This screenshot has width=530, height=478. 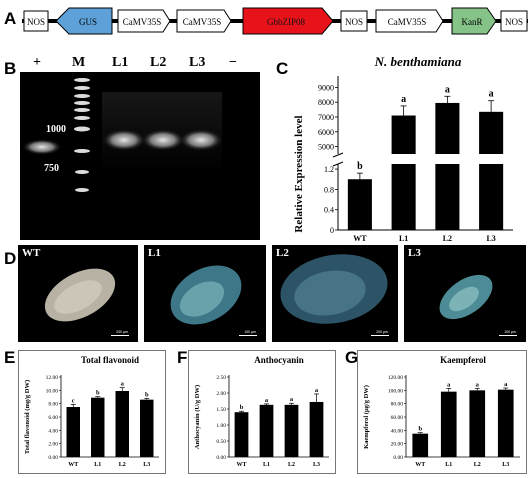 I want to click on gel-lane-label-positive: +, so click(x=37, y=62).